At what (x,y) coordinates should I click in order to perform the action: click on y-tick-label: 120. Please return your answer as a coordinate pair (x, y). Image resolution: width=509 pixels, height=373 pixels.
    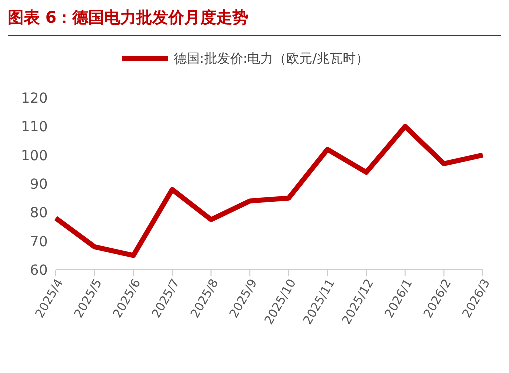
    Looking at the image, I should click on (34, 98).